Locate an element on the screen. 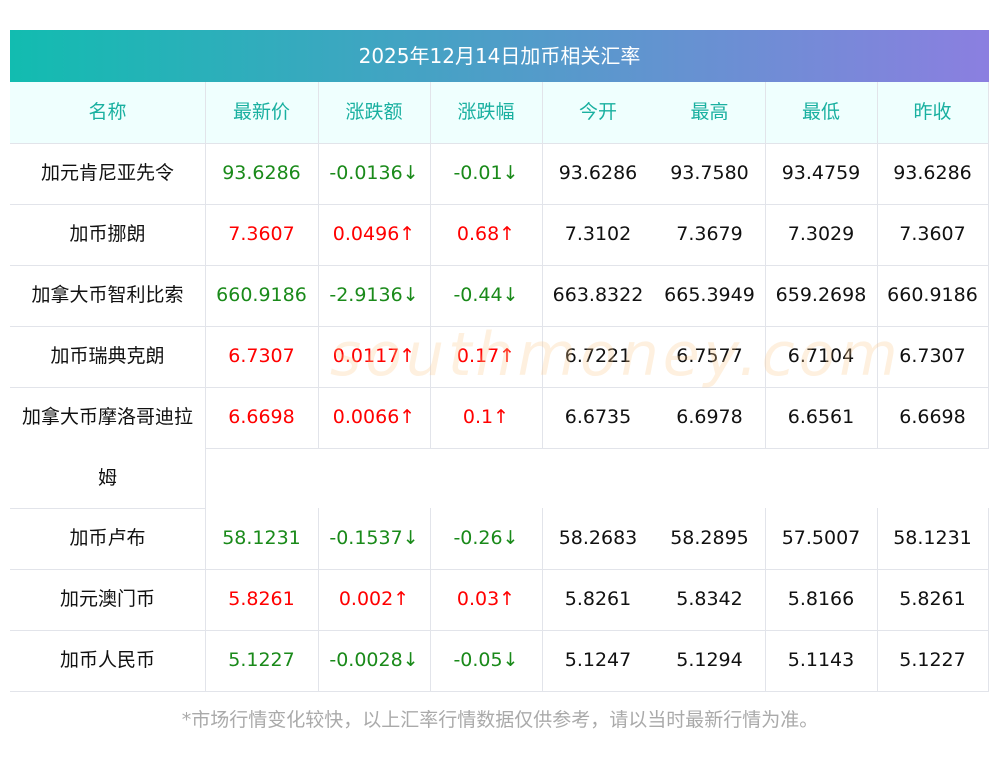 The image size is (1000, 757). table-title: 2025年12月14日加币相关汇率 is located at coordinates (499, 56).